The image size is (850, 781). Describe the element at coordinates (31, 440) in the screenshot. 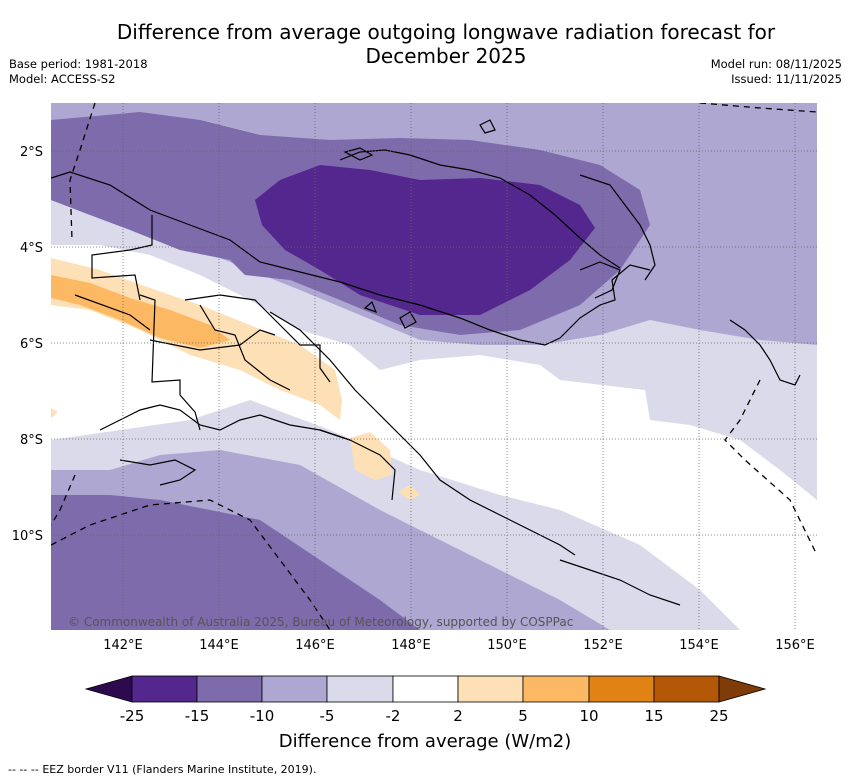

I see `lat-label-8s: 8°S` at that location.